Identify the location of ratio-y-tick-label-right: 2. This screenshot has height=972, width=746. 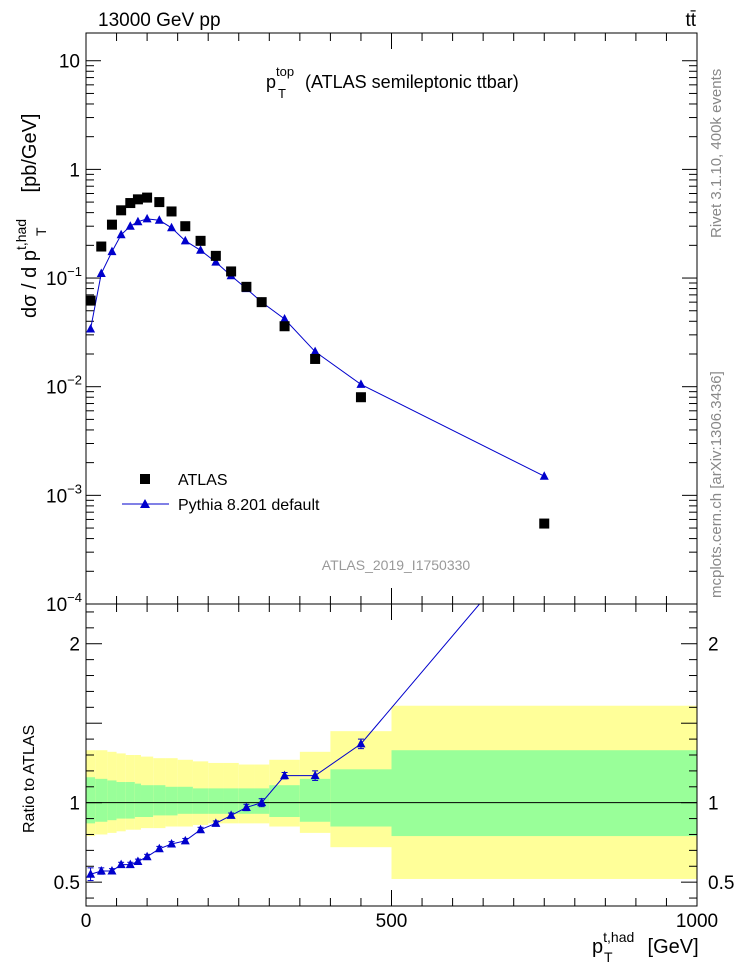
(713, 645).